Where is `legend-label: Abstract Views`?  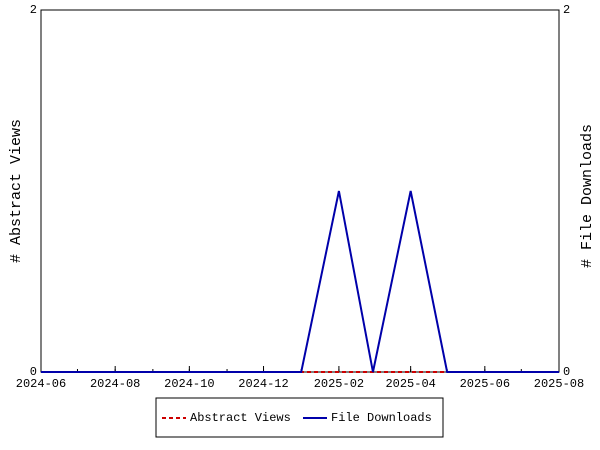
legend-label: Abstract Views is located at coordinates (240, 418).